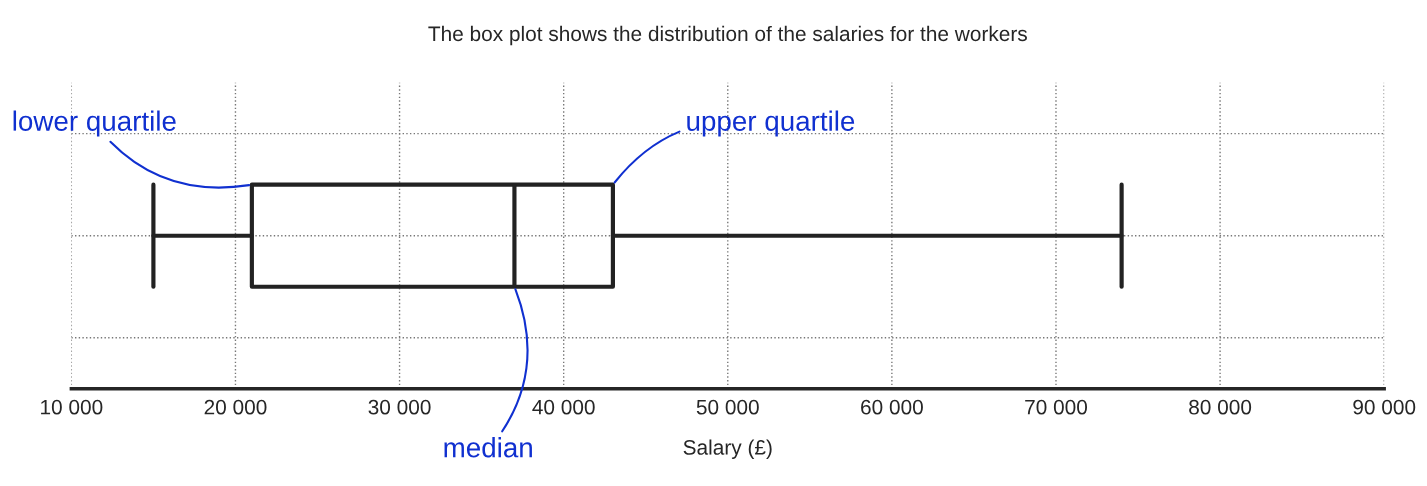  What do you see at coordinates (94, 123) in the screenshot?
I see `annotation: lower quartile` at bounding box center [94, 123].